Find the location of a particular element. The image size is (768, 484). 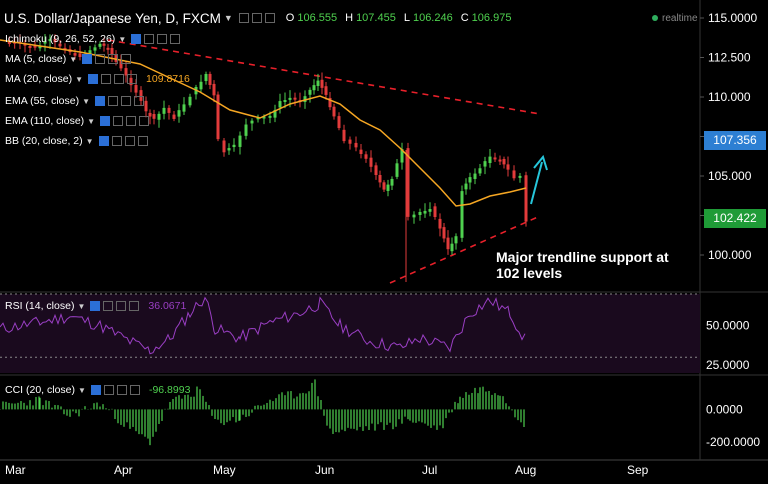

visibility-icon is located at coordinates (243, 18).